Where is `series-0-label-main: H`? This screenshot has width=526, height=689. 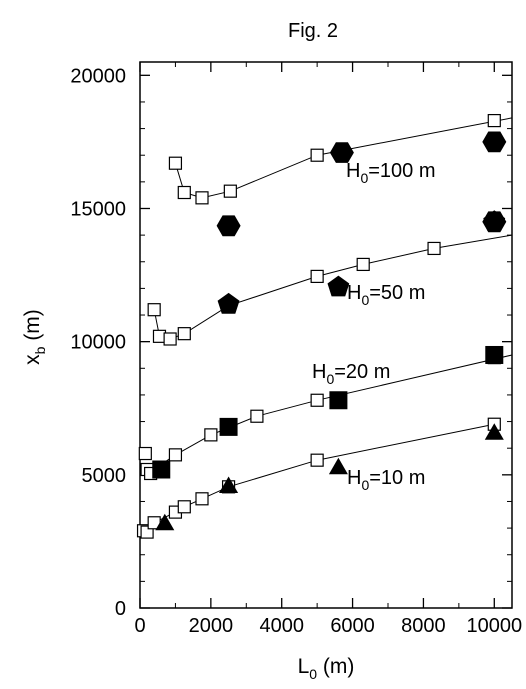
series-0-label-main: H is located at coordinates (353, 171).